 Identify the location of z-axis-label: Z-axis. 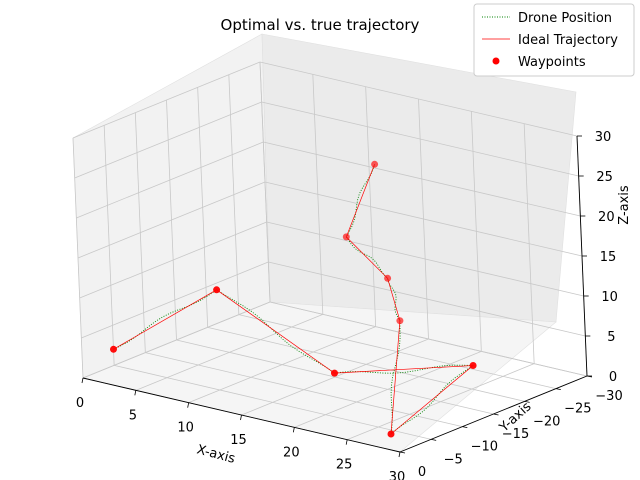
(624, 205).